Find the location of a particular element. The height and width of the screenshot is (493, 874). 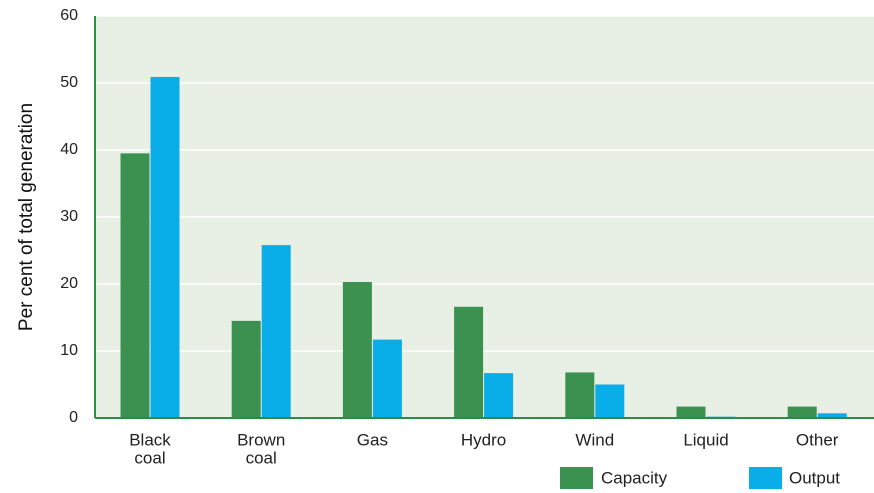

y-tick-label: 50 is located at coordinates (69, 82).